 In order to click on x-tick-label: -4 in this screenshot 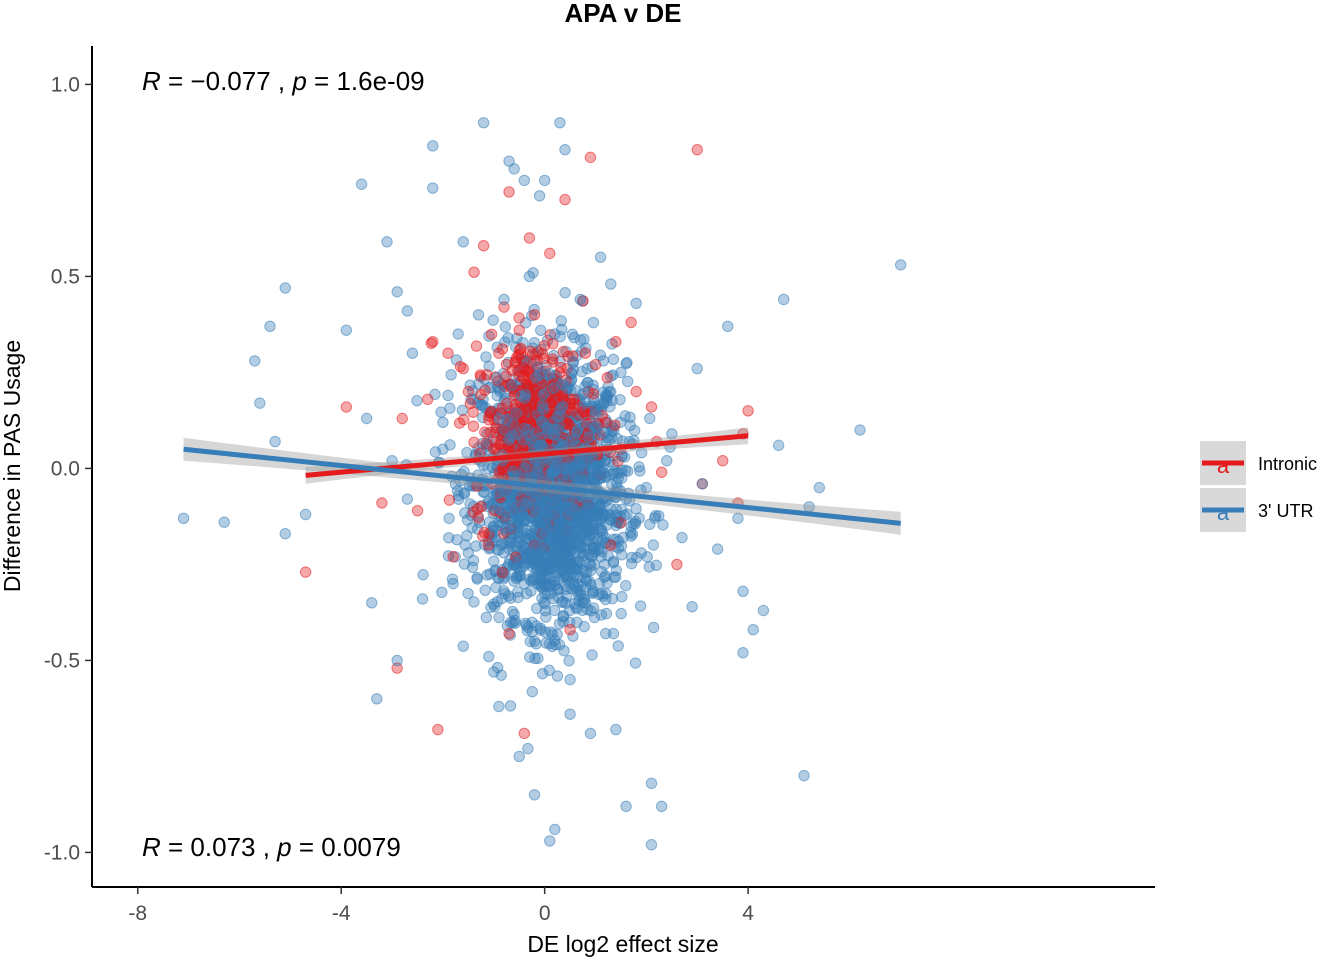, I will do `click(341, 913)`.